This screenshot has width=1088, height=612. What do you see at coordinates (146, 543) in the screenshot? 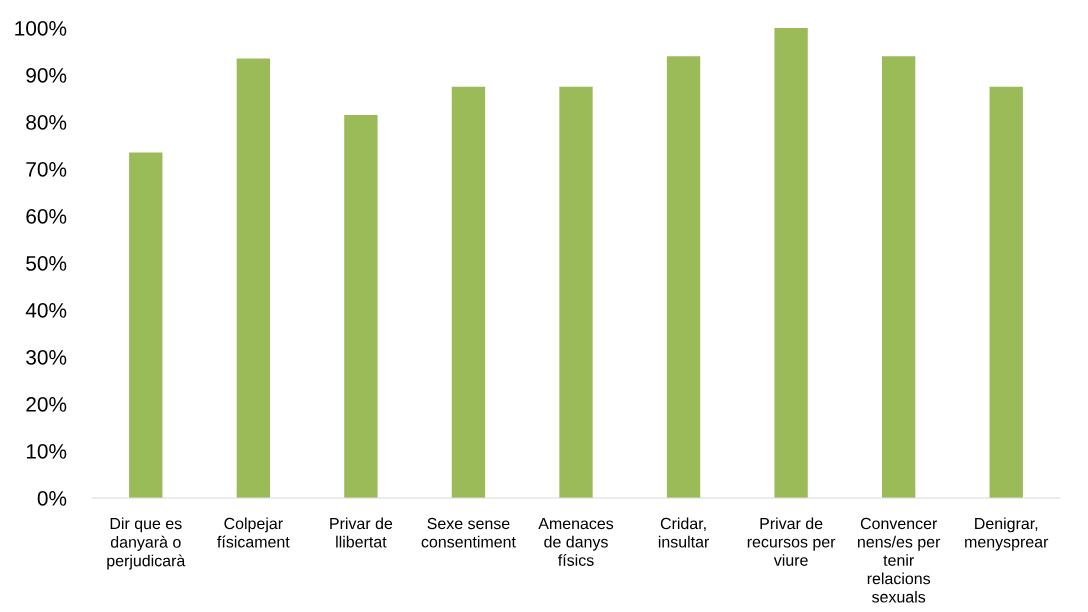
I see `x-tick-label: Dir que es danyarà o perjudicarà` at bounding box center [146, 543].